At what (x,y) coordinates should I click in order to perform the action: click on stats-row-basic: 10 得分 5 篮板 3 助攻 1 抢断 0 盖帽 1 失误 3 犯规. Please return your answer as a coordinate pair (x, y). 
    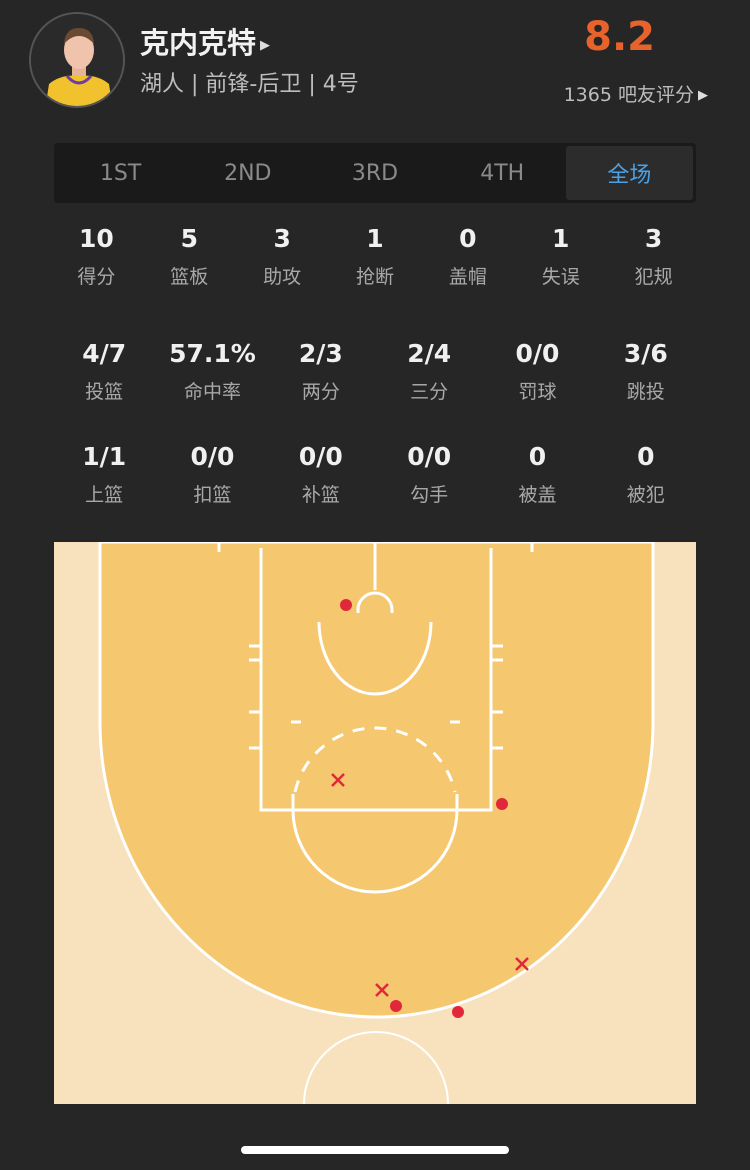
    Looking at the image, I should click on (375, 256).